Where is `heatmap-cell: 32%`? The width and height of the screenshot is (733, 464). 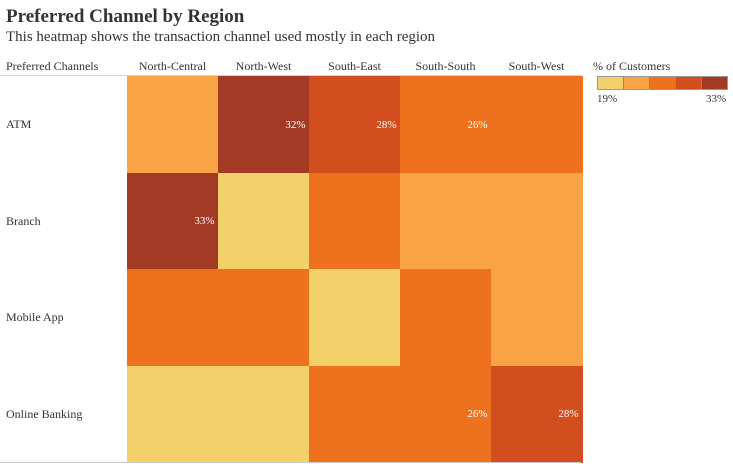 heatmap-cell: 32% is located at coordinates (264, 124).